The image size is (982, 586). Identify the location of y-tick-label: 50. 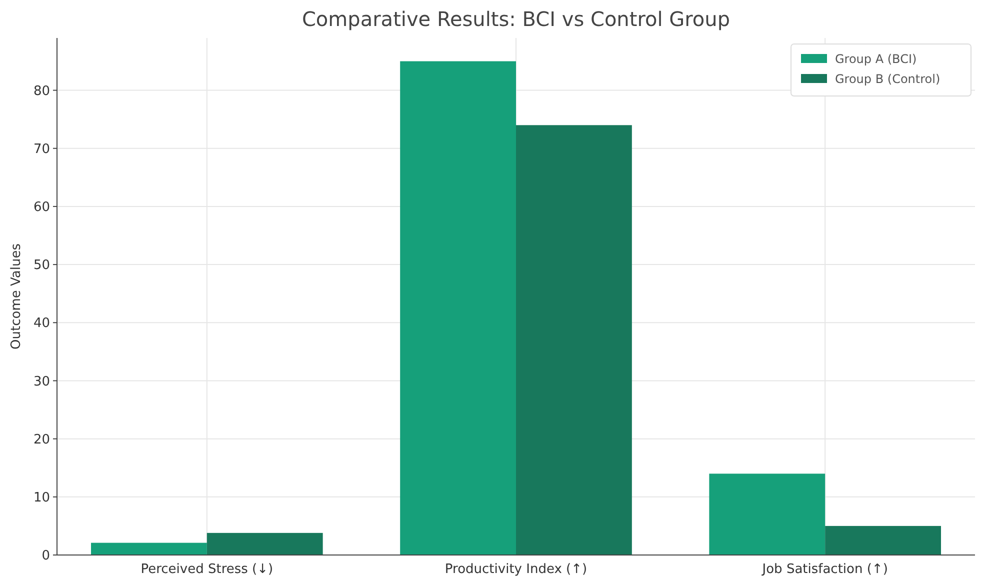
(41, 266).